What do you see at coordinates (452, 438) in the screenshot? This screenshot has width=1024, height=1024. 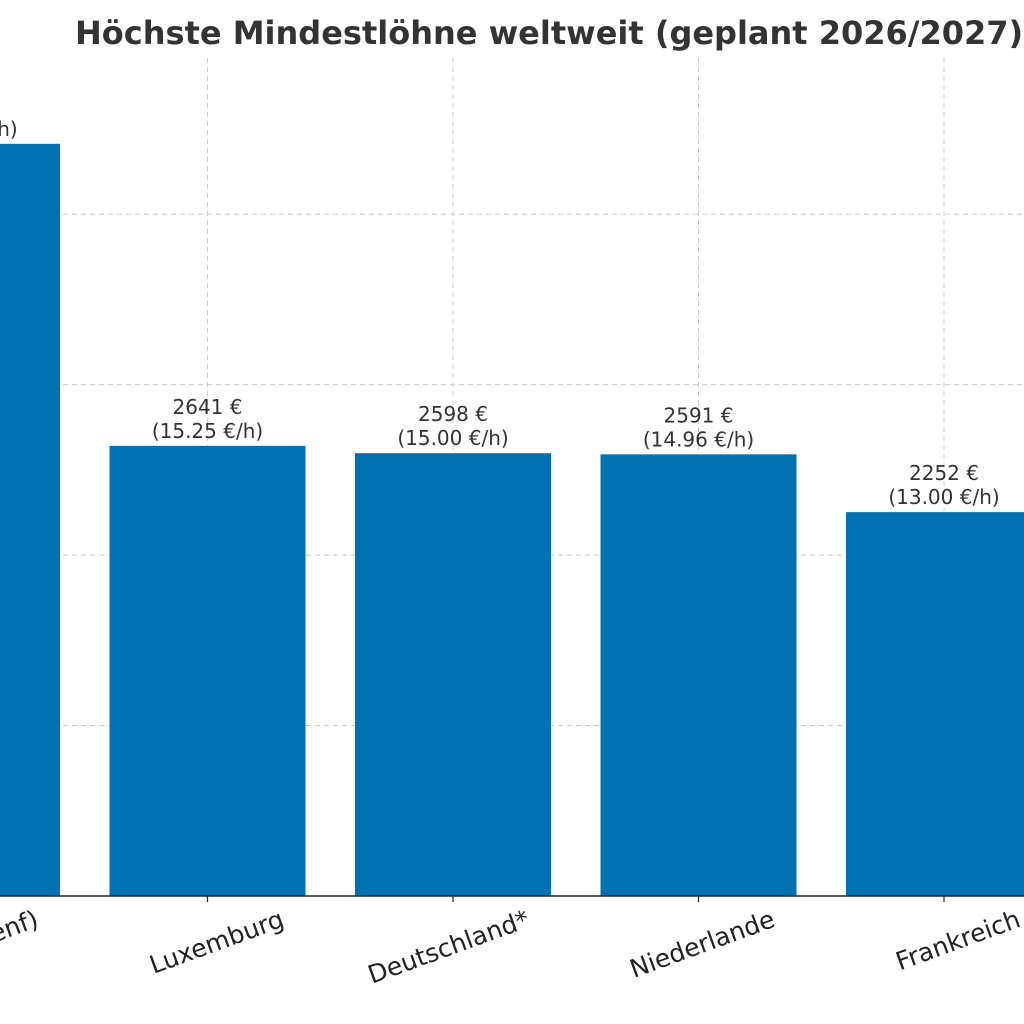 I see `data-label-hourly-2: (15.00 €/h)` at bounding box center [452, 438].